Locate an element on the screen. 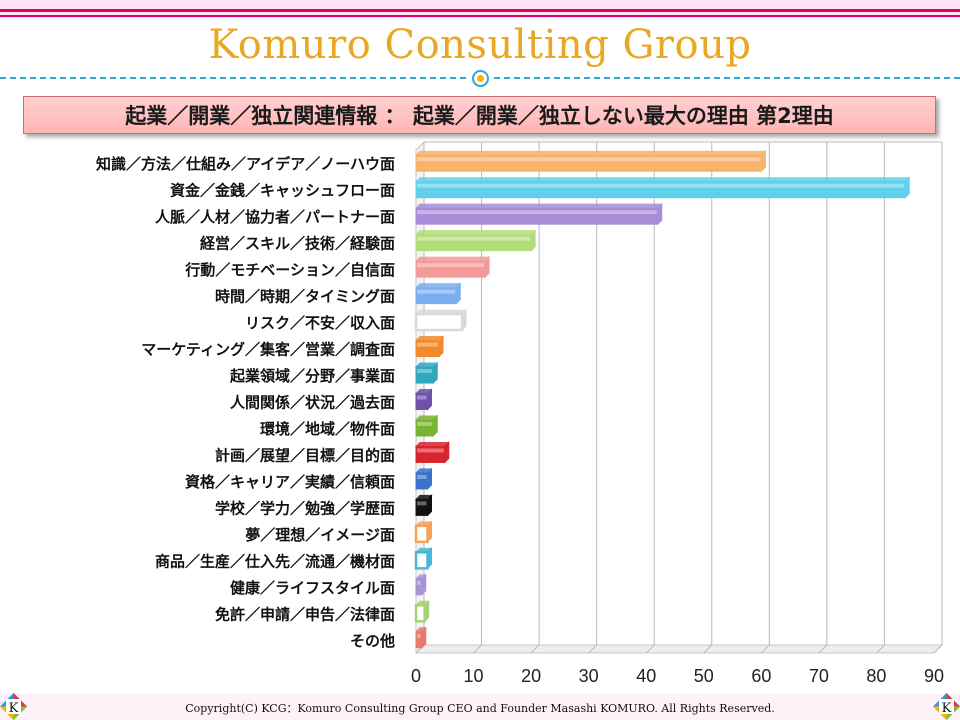  category-label: 環境／地域／物件面 is located at coordinates (327, 429).